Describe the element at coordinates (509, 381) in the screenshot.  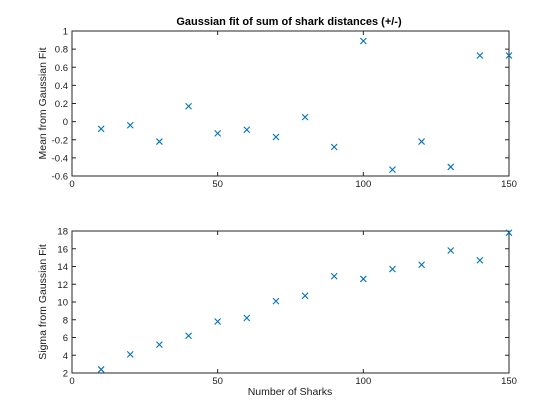
I see `sigma-x-tick-label: 150` at that location.